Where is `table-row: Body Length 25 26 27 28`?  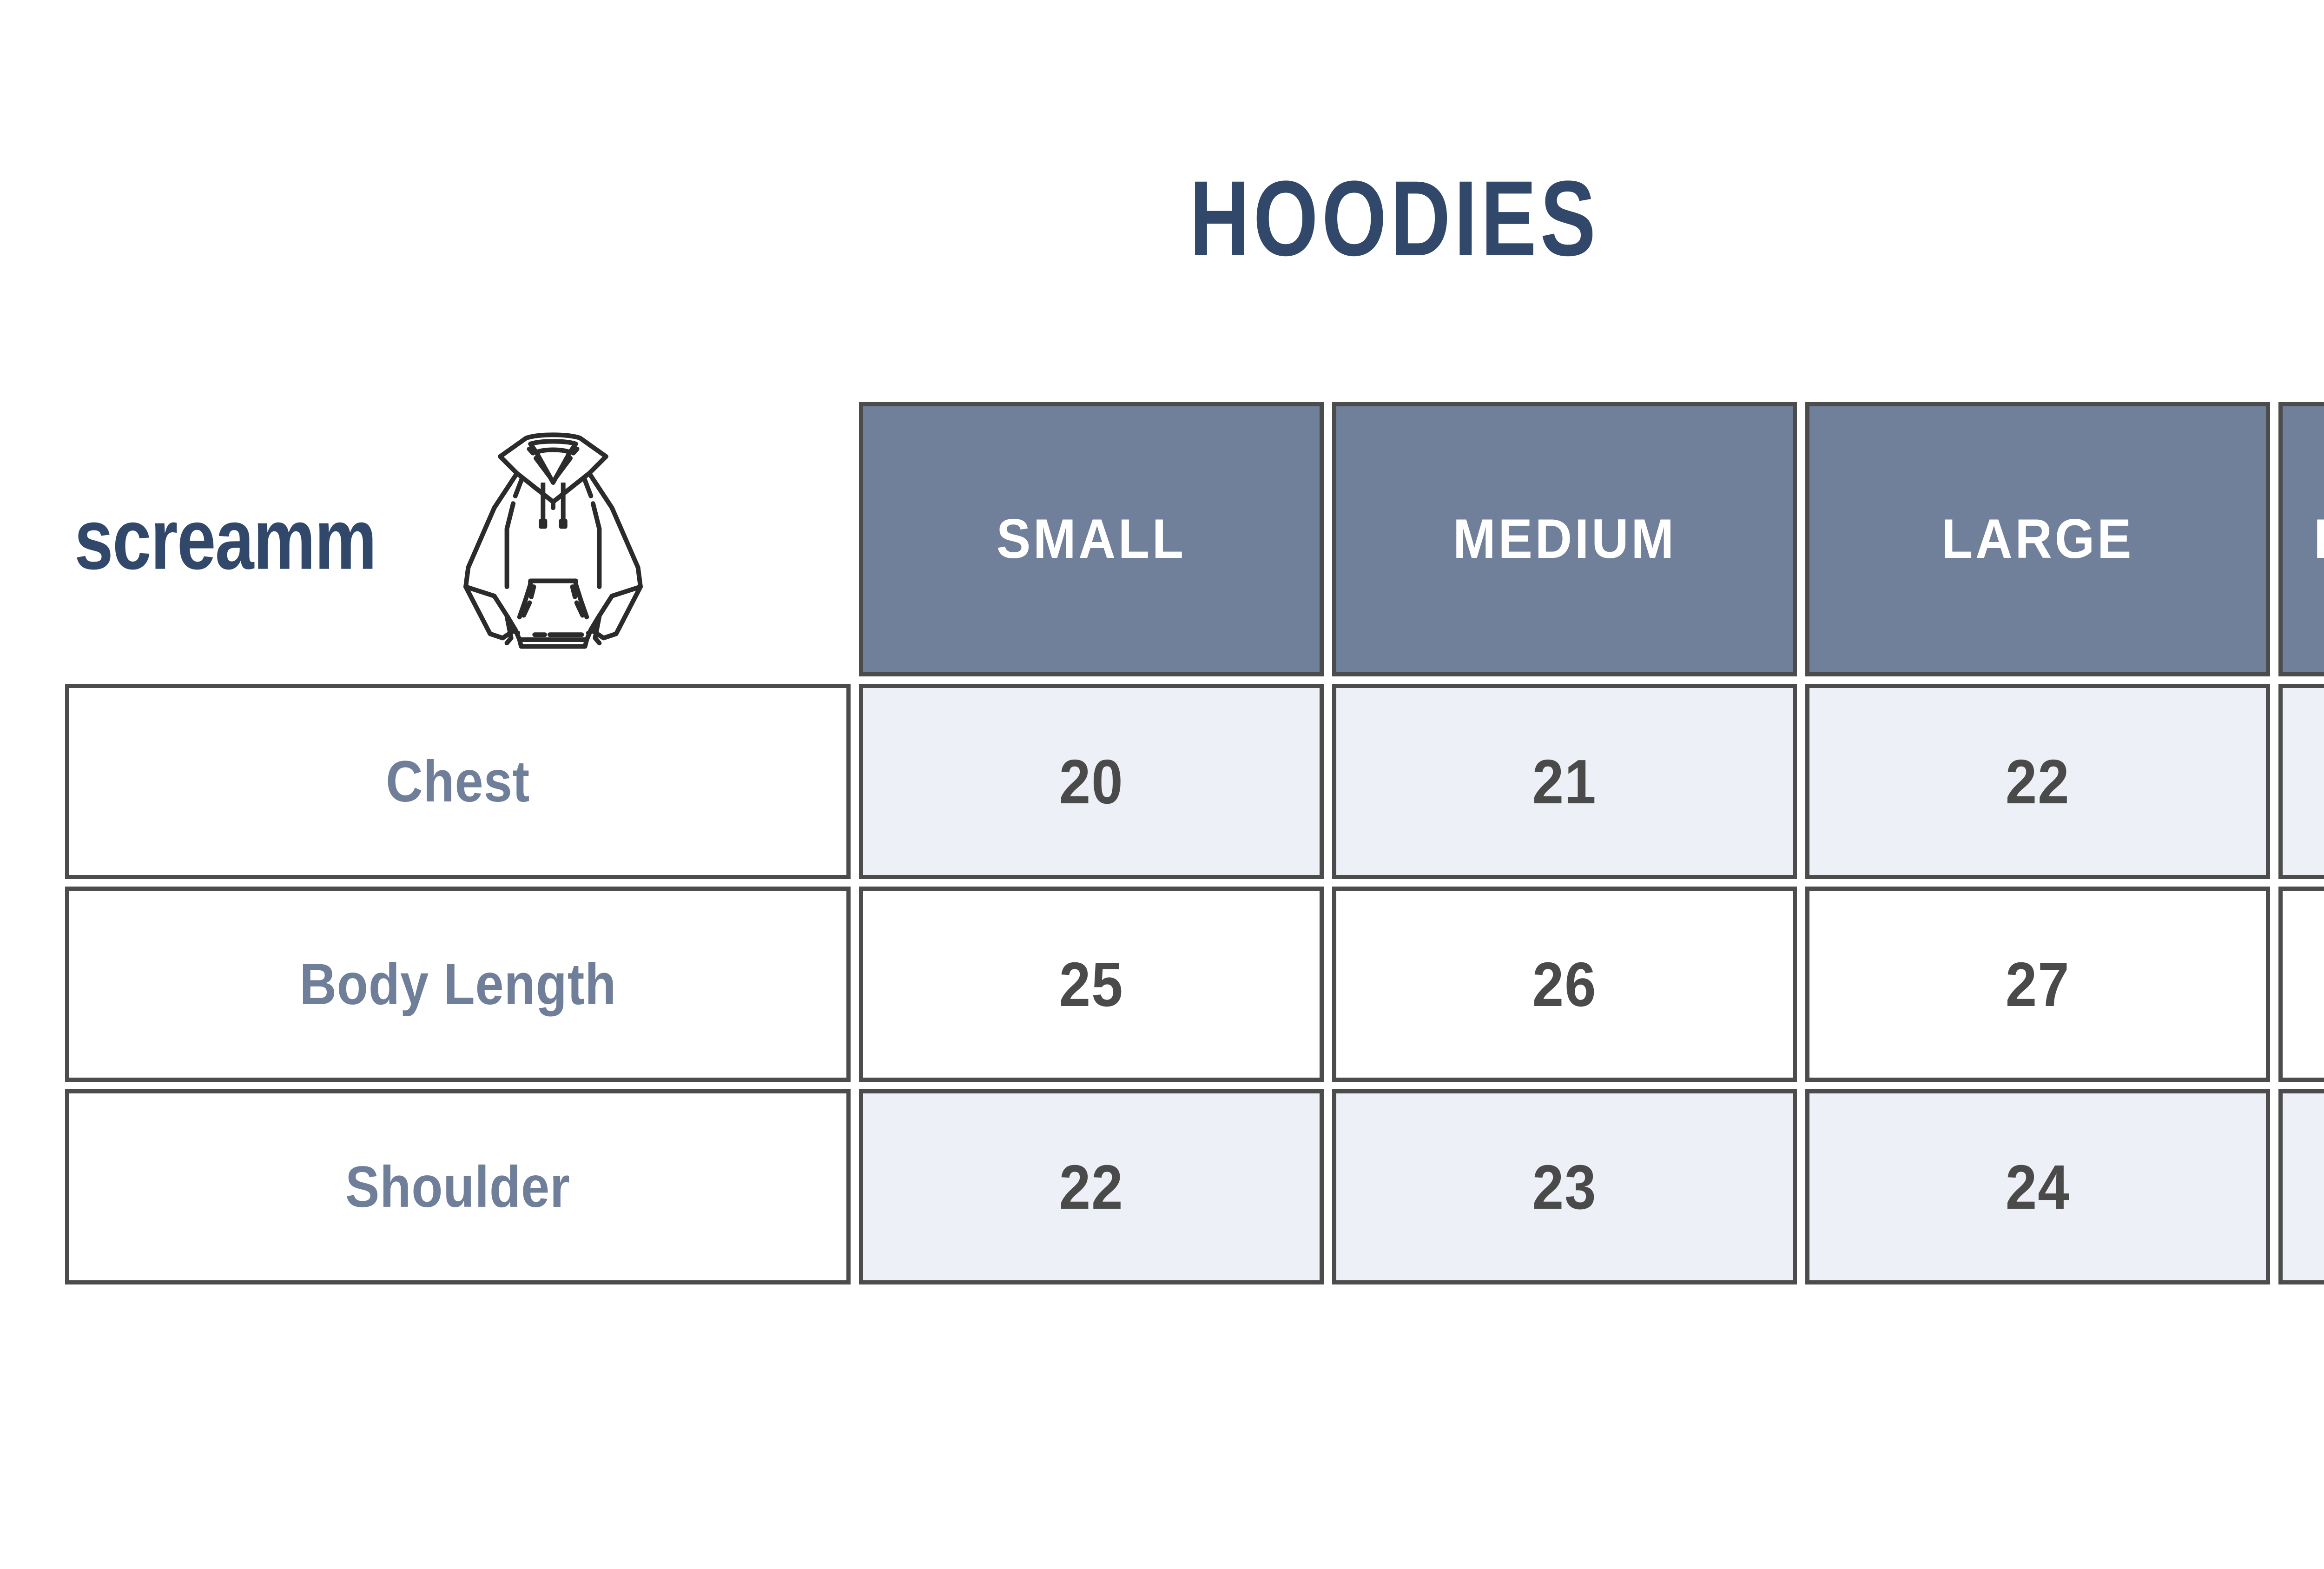
table-row: Body Length 25 26 27 28 is located at coordinates (1194, 988).